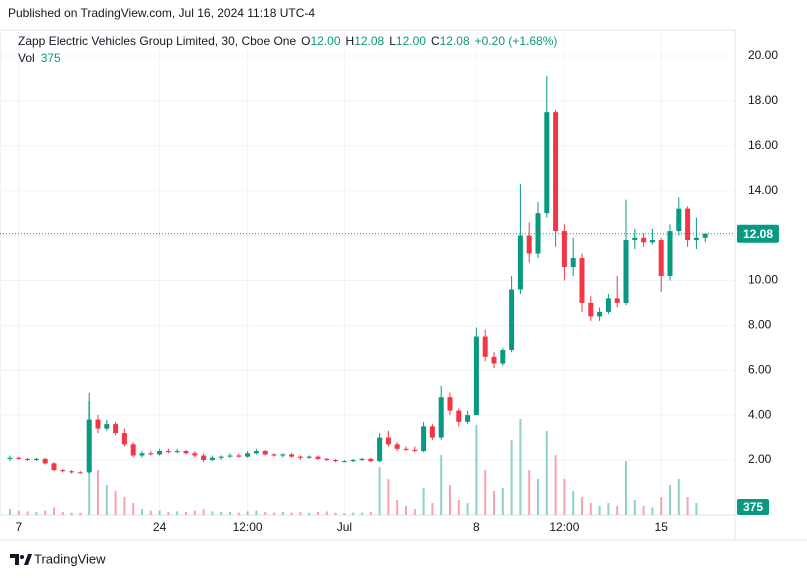 This screenshot has height=578, width=807. Describe the element at coordinates (39, 58) in the screenshot. I see `volume-legend: Vol 375` at that location.